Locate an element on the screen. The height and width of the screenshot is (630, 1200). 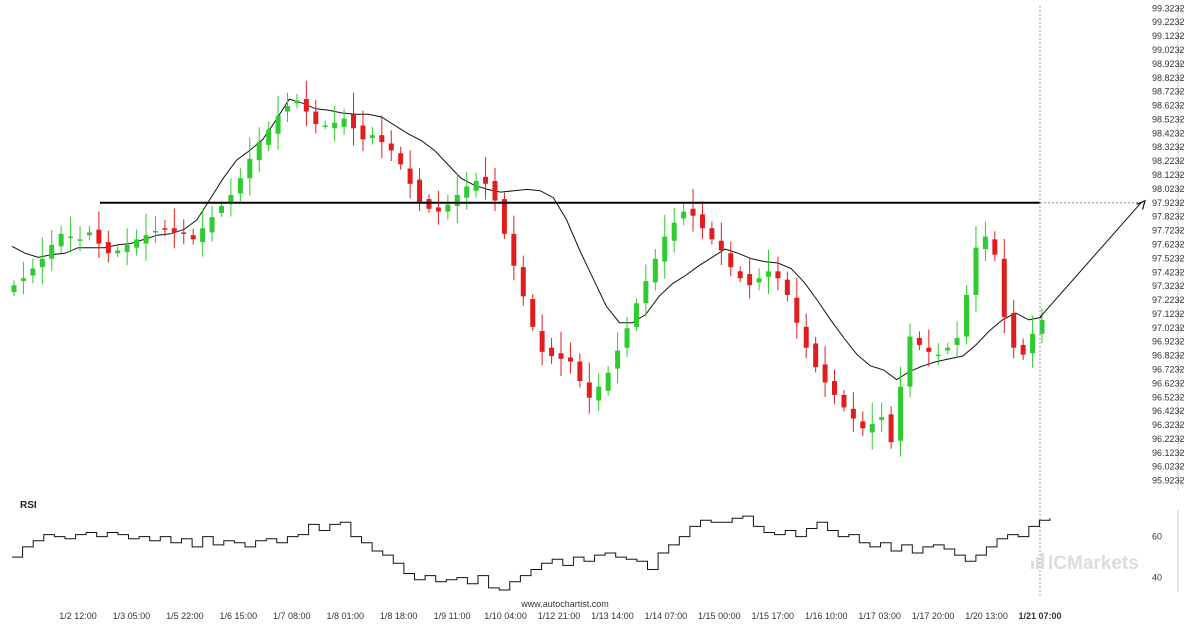
price-axis-label: 97.7232 is located at coordinates (1168, 231).